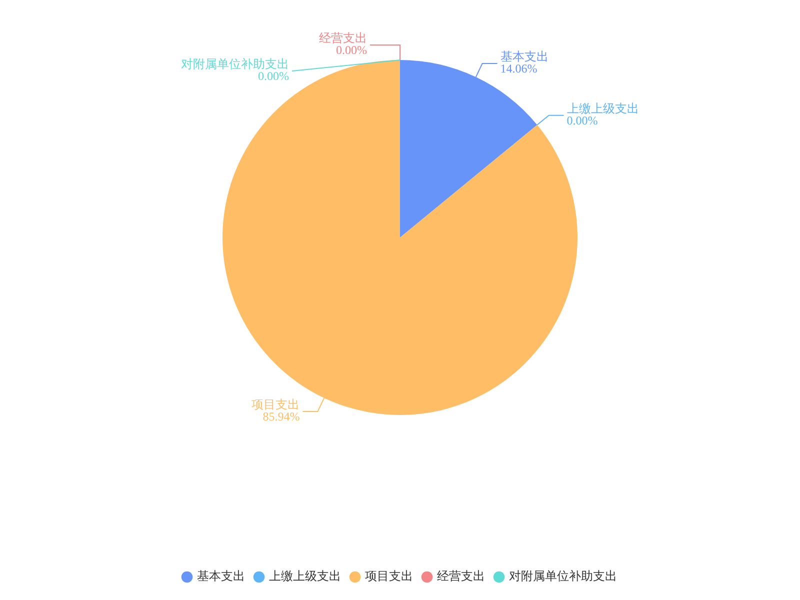  What do you see at coordinates (276, 405) in the screenshot?
I see `slice-label: 项目支出` at bounding box center [276, 405].